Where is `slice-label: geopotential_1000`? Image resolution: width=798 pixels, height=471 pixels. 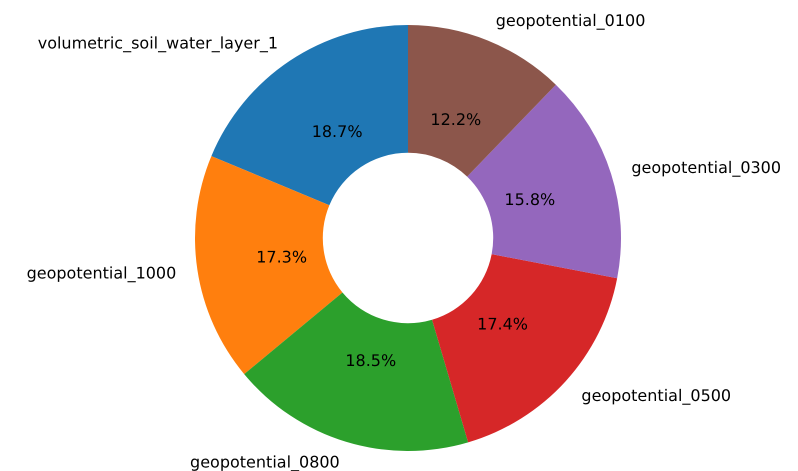
slice-label: geopotential_1000 is located at coordinates (101, 272).